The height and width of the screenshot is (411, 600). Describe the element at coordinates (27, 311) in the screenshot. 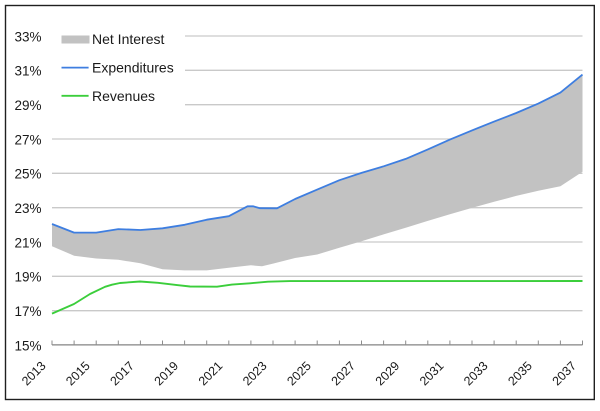

I see `svg-text: 17%` at that location.